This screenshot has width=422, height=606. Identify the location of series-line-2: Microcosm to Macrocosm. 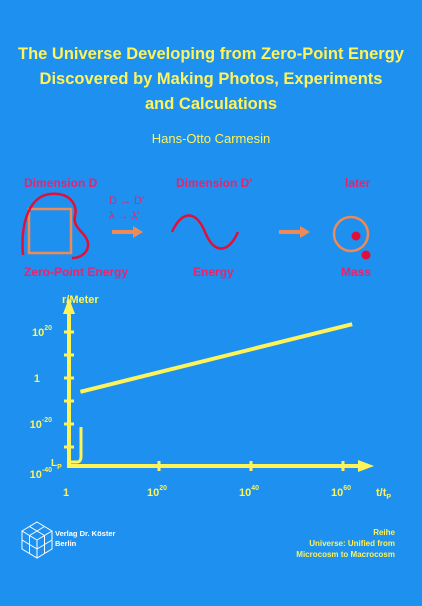
(345, 554).